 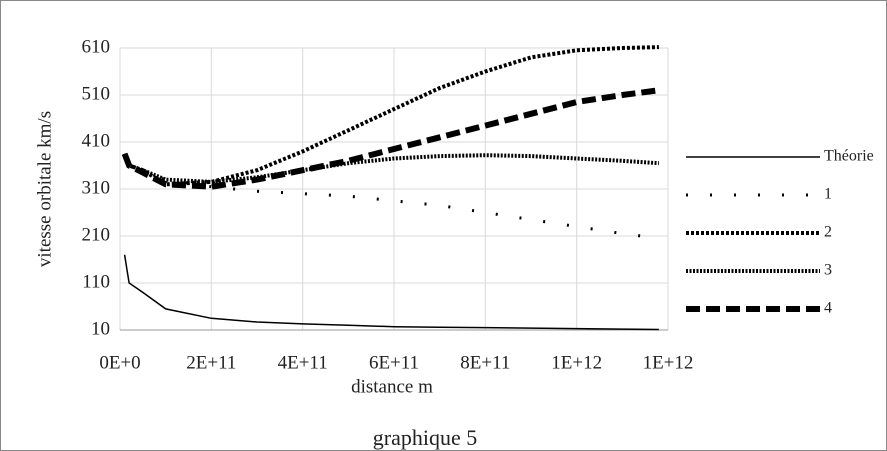 What do you see at coordinates (828, 270) in the screenshot?
I see `legend-label: 3` at bounding box center [828, 270].